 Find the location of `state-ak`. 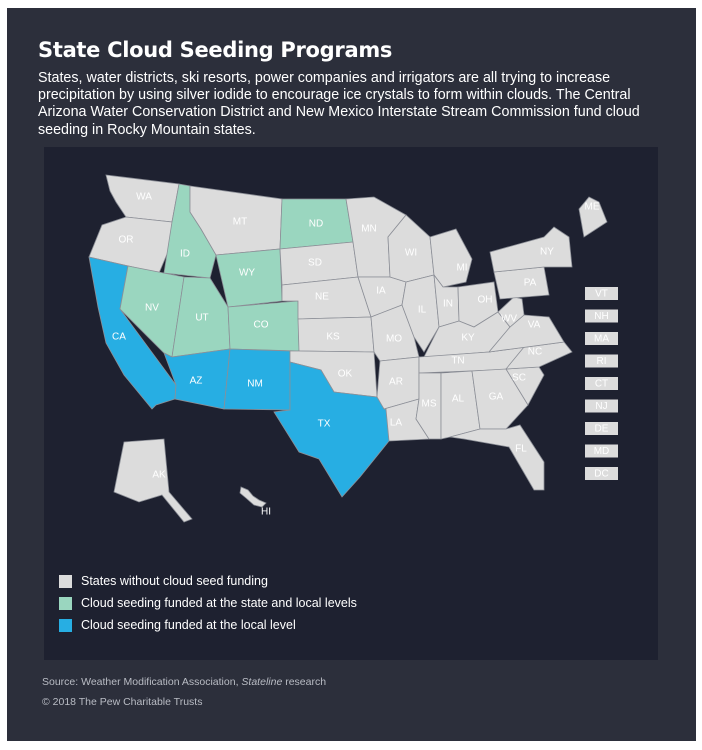

state-ak is located at coordinates (153, 480).